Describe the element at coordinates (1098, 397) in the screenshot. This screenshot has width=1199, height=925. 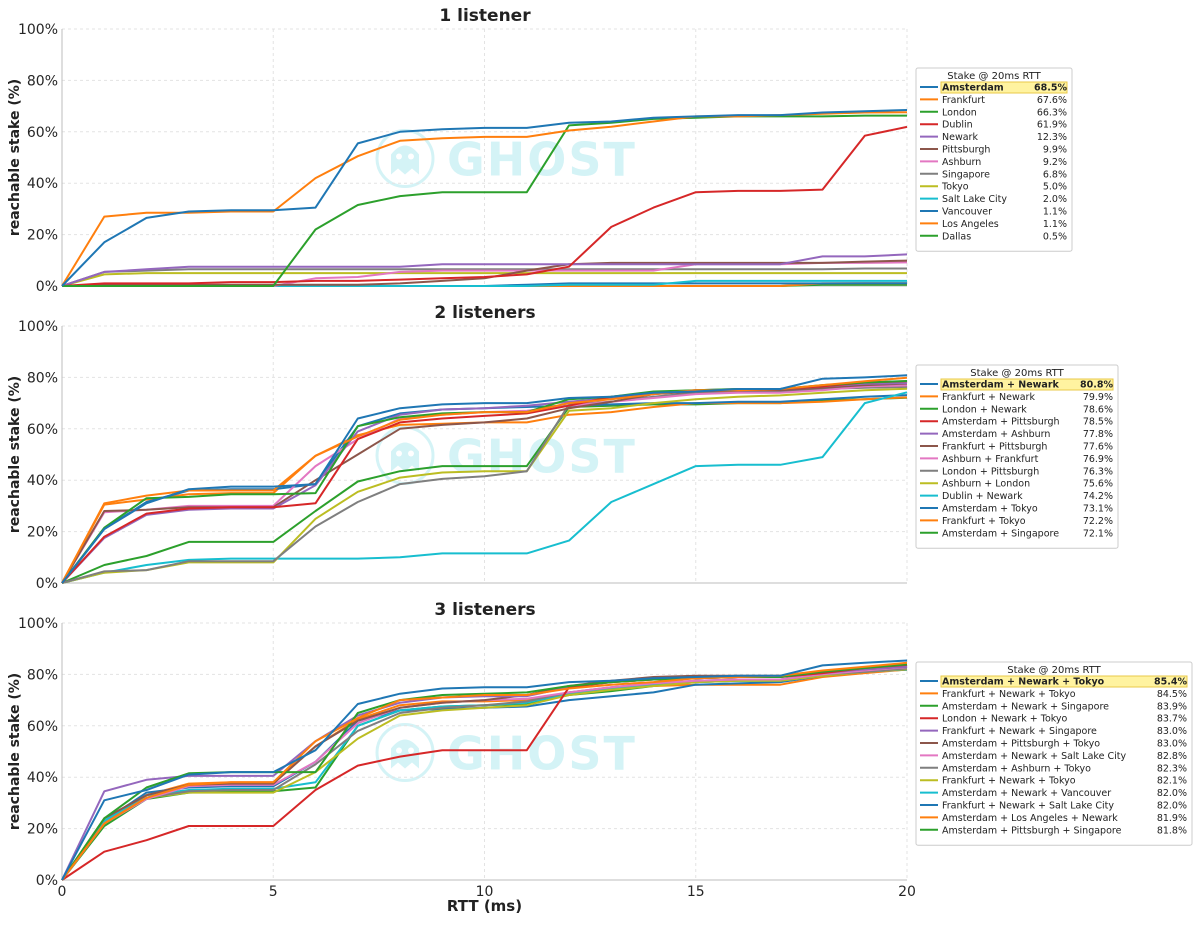
I see `legend-entry-value: 79.9%` at that location.